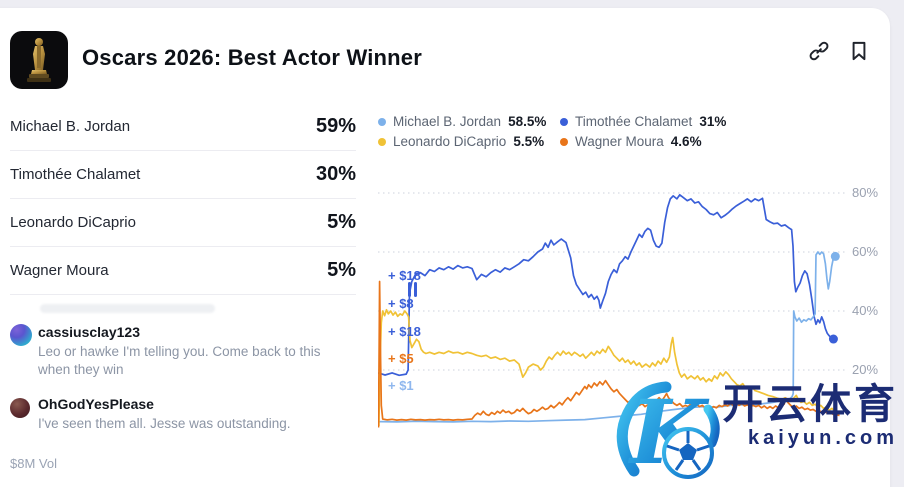 Image resolution: width=904 pixels, height=487 pixels. I want to click on oscar-statuette-icon, so click(39, 60).